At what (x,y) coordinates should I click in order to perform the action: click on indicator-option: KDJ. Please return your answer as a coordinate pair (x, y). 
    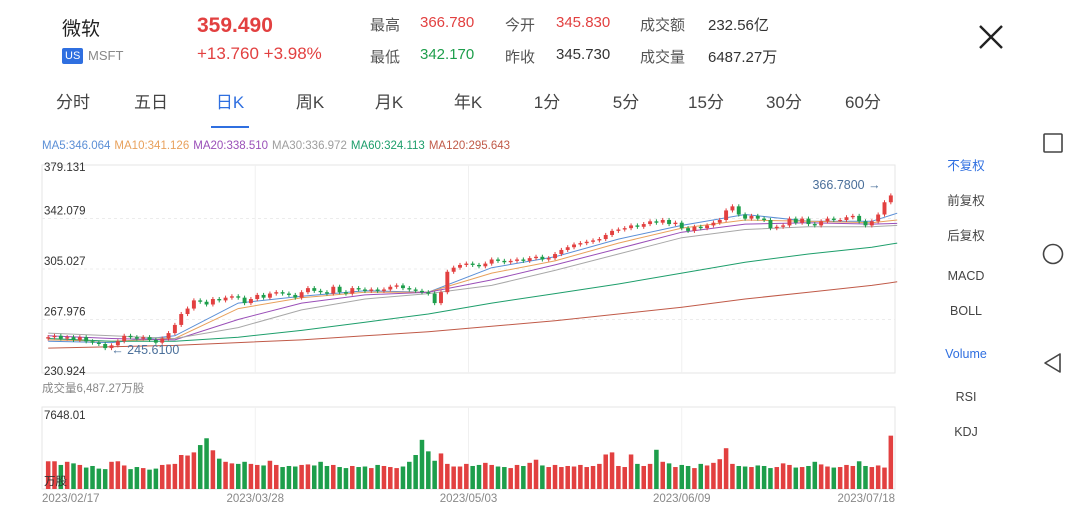
    Looking at the image, I should click on (966, 432).